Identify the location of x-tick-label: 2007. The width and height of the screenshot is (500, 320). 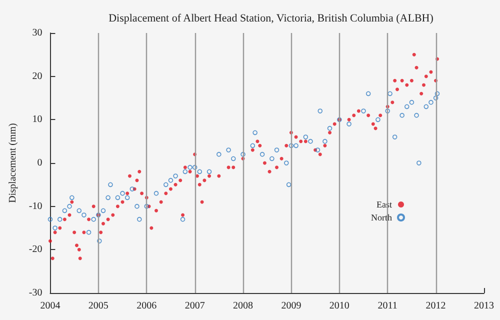
(194, 306).